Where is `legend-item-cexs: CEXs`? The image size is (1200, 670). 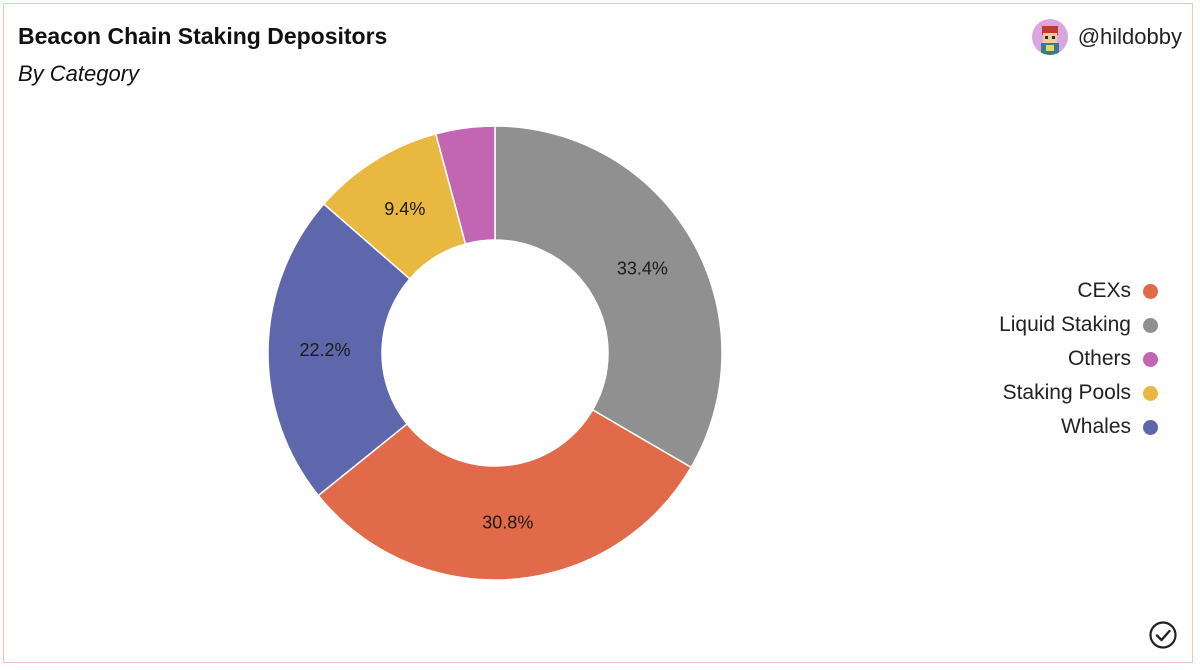 legend-item-cexs: CEXs is located at coordinates (1117, 291).